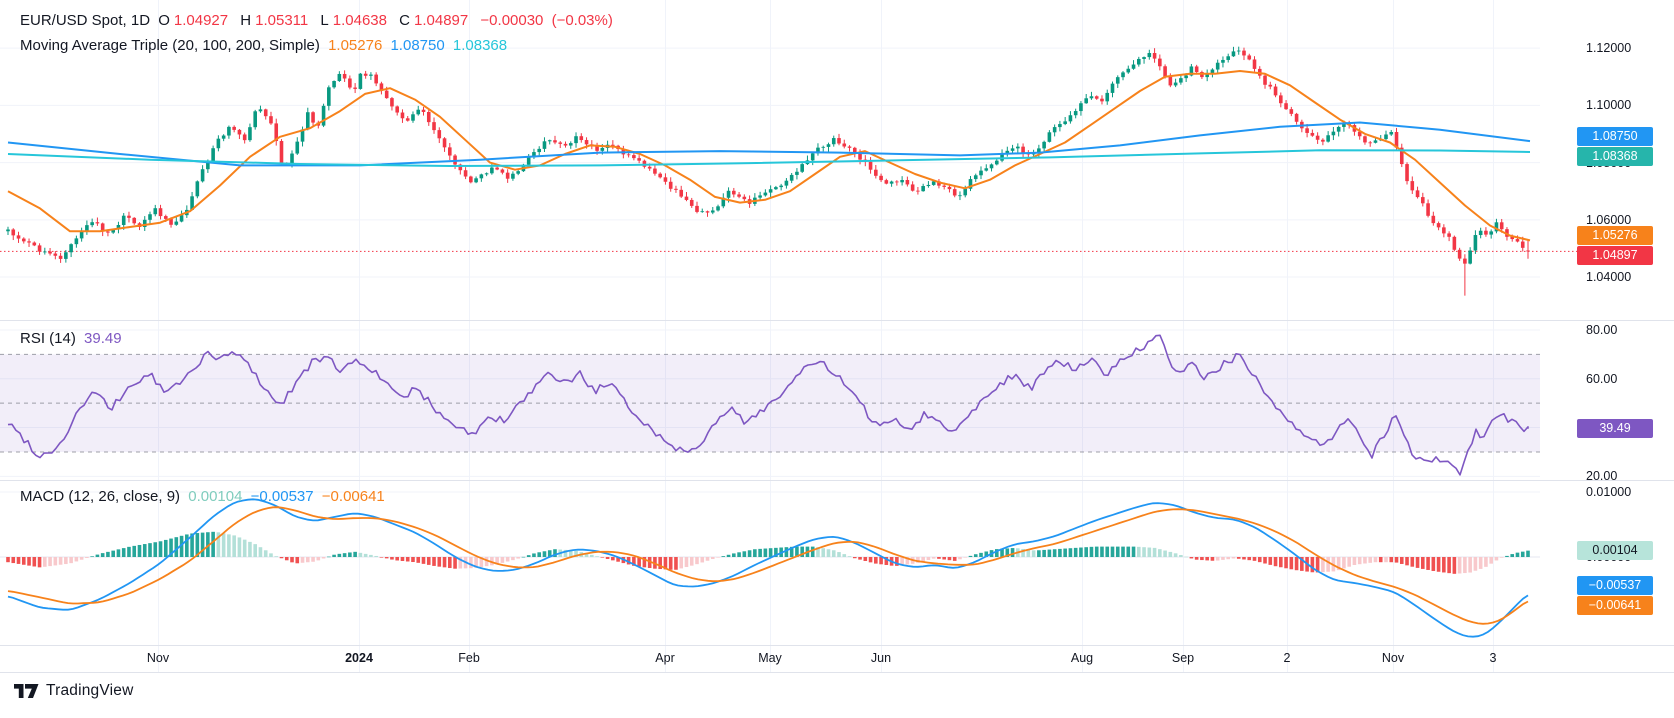 The image size is (1674, 718). What do you see at coordinates (103, 338) in the screenshot?
I see `rsi-value: 39.49` at bounding box center [103, 338].